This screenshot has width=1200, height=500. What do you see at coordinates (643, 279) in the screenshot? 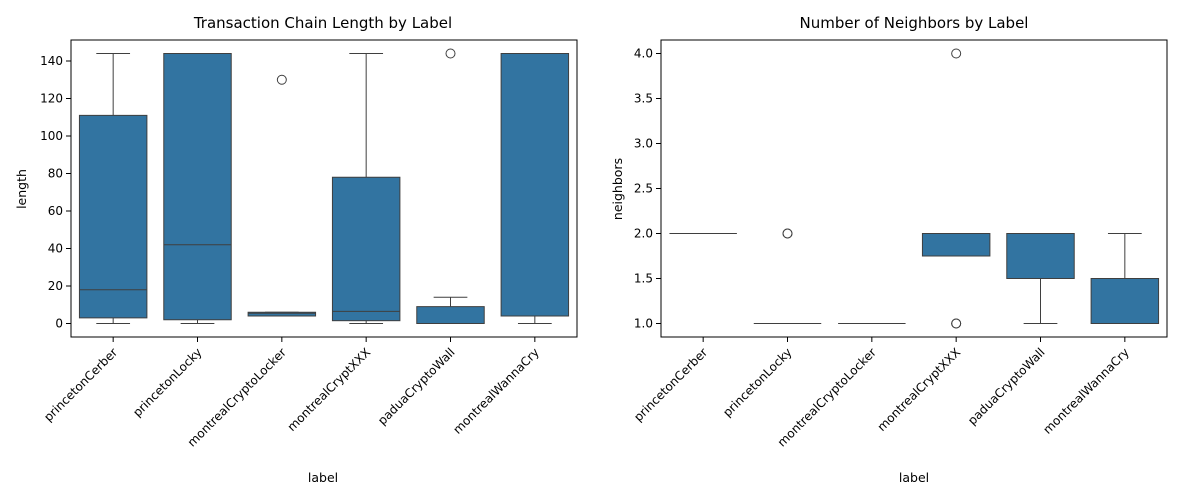
I see `y-tick-label: 1.5` at bounding box center [643, 279].